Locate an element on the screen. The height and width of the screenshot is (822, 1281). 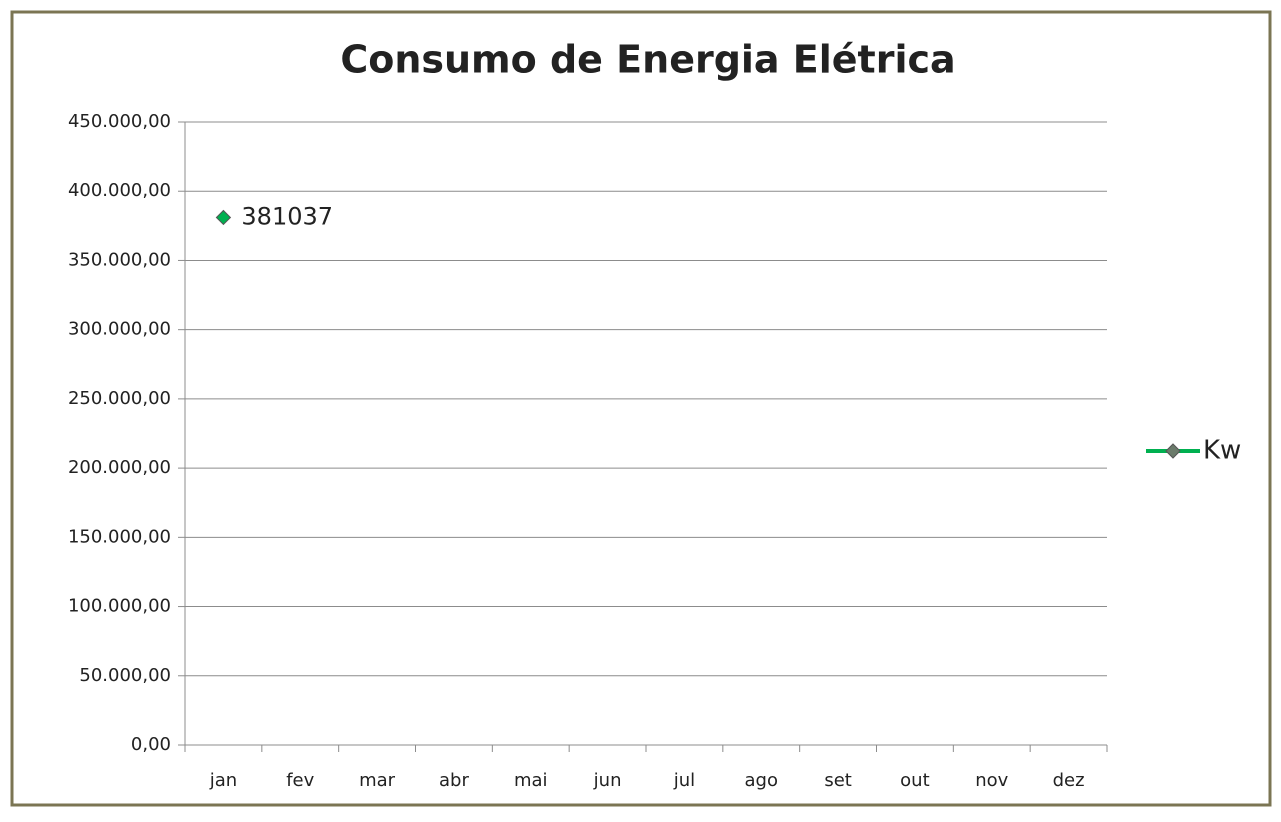
x-tick-label: abr is located at coordinates (454, 780).